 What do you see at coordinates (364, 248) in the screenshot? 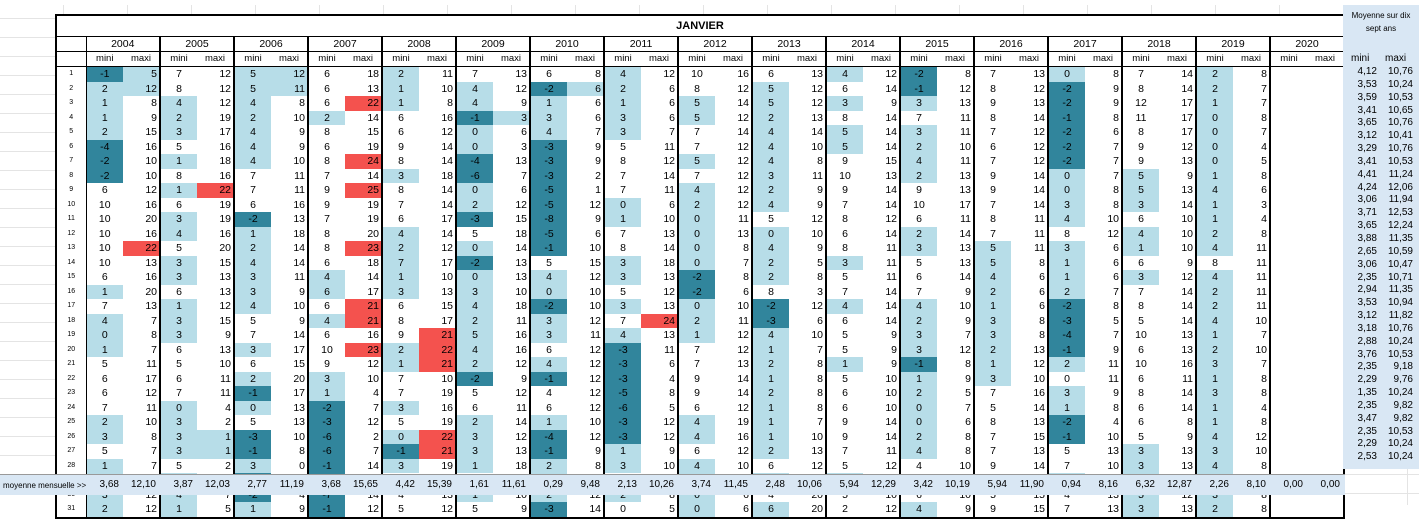
I see `maxi-cell: 23` at bounding box center [364, 248].